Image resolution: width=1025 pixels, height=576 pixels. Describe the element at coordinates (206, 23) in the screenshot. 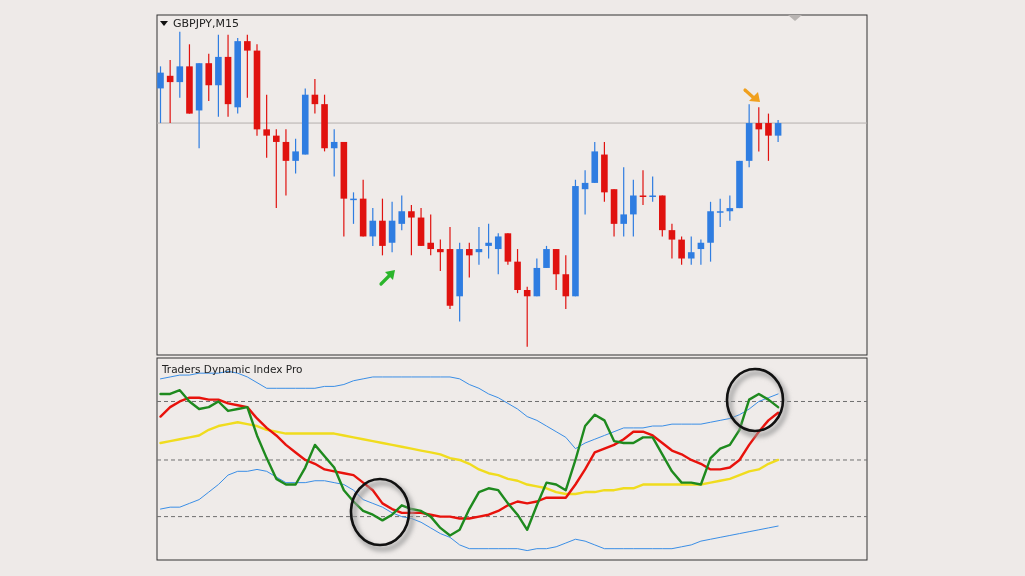

I see `chart-title: GBPJPY,M15` at that location.